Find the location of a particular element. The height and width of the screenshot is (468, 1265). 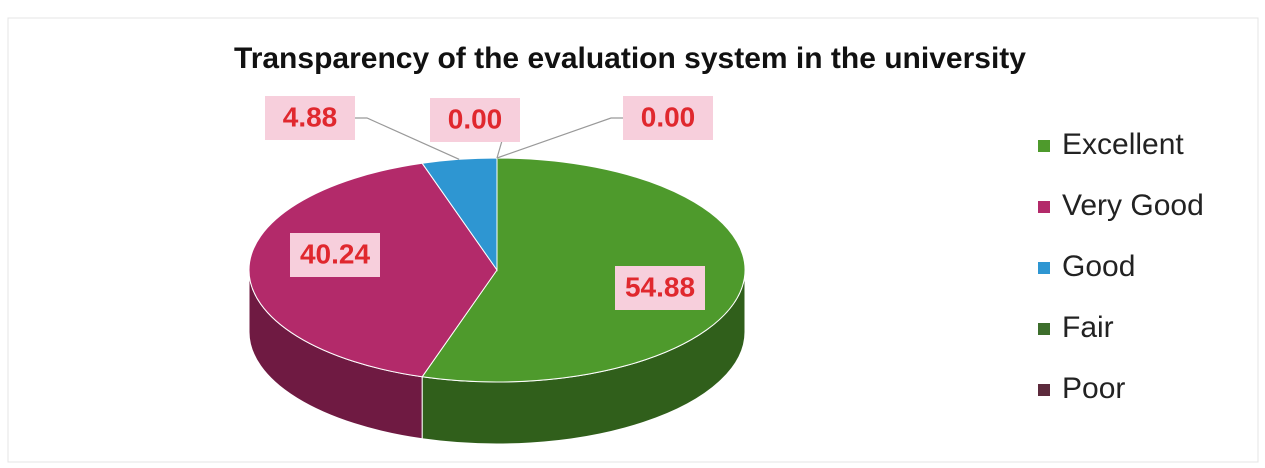

legend-label: Poor is located at coordinates (1093, 388).